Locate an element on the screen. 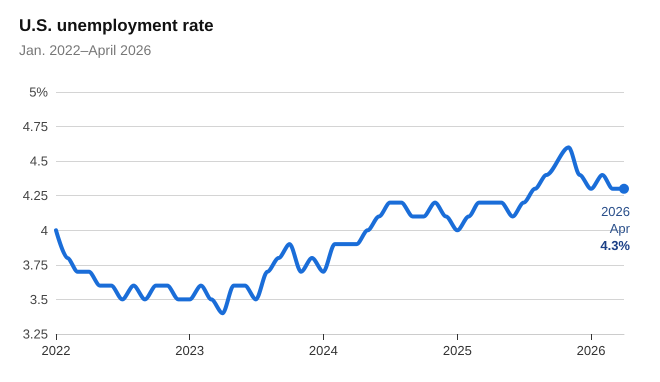 This screenshot has height=382, width=660. x-tick-label: 2026 is located at coordinates (591, 350).